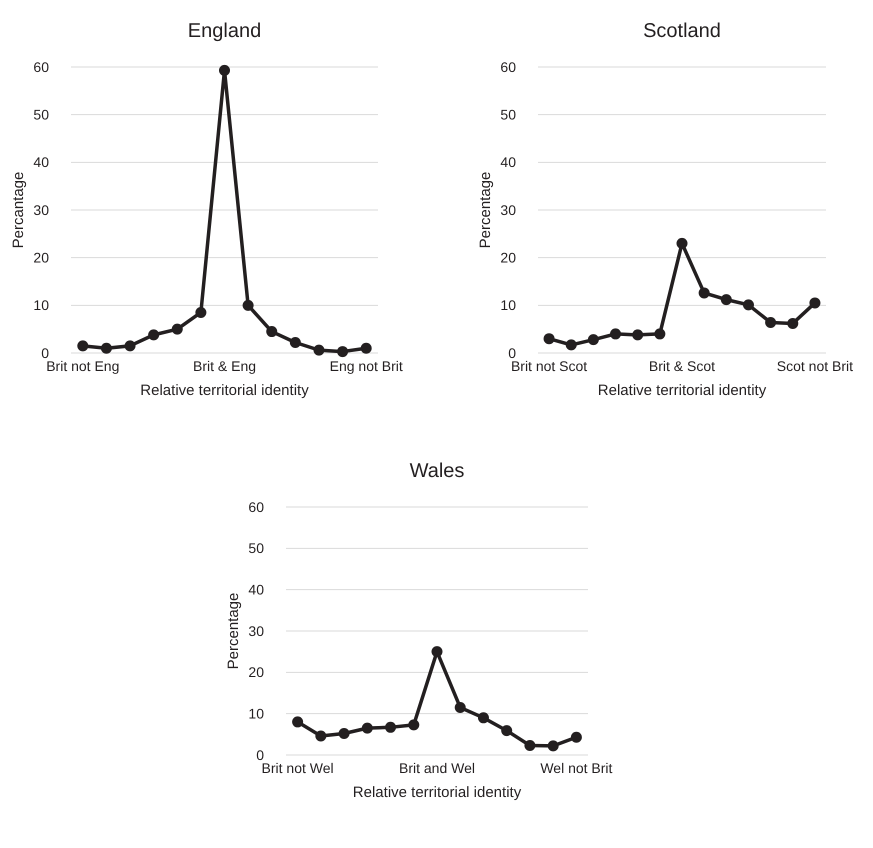 This screenshot has height=848, width=873. What do you see at coordinates (576, 768) in the screenshot?
I see `x-tick-label: Wel not Brit` at bounding box center [576, 768].